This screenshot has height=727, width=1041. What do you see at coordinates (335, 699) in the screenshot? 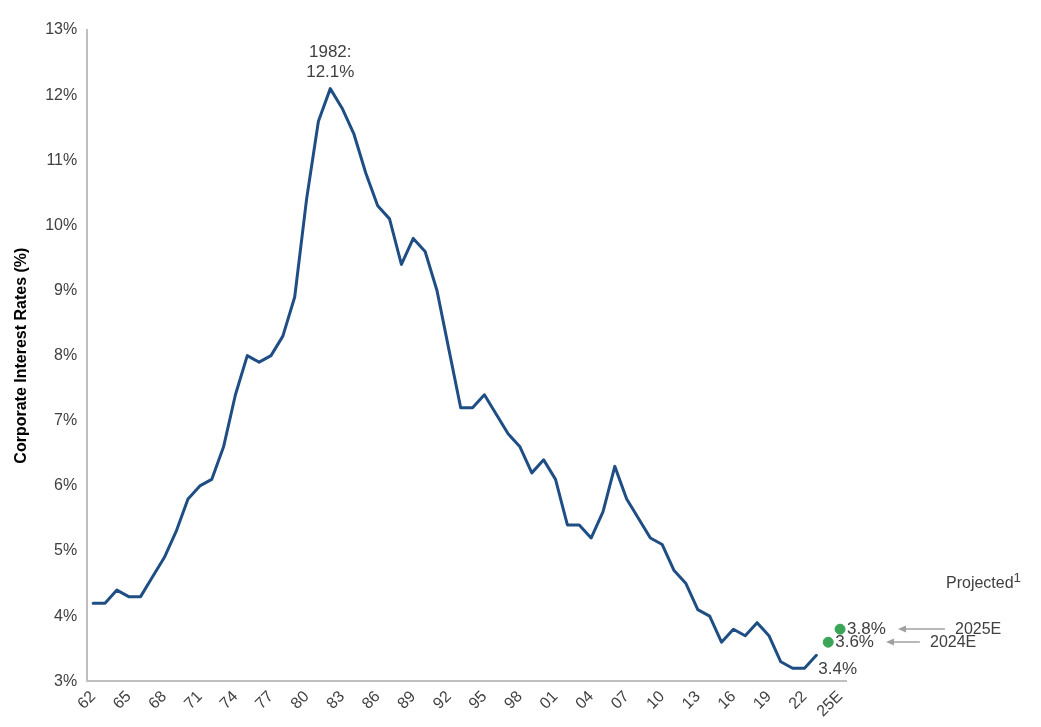
I see `x-tick-label: 83` at bounding box center [335, 699].